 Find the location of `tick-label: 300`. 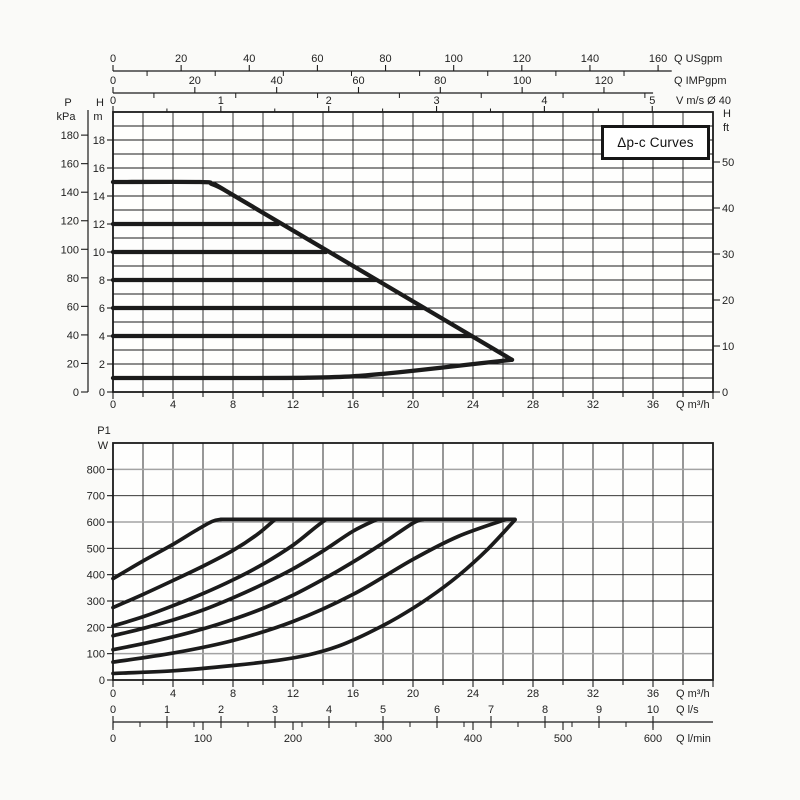

tick-label: 300 is located at coordinates (96, 602).